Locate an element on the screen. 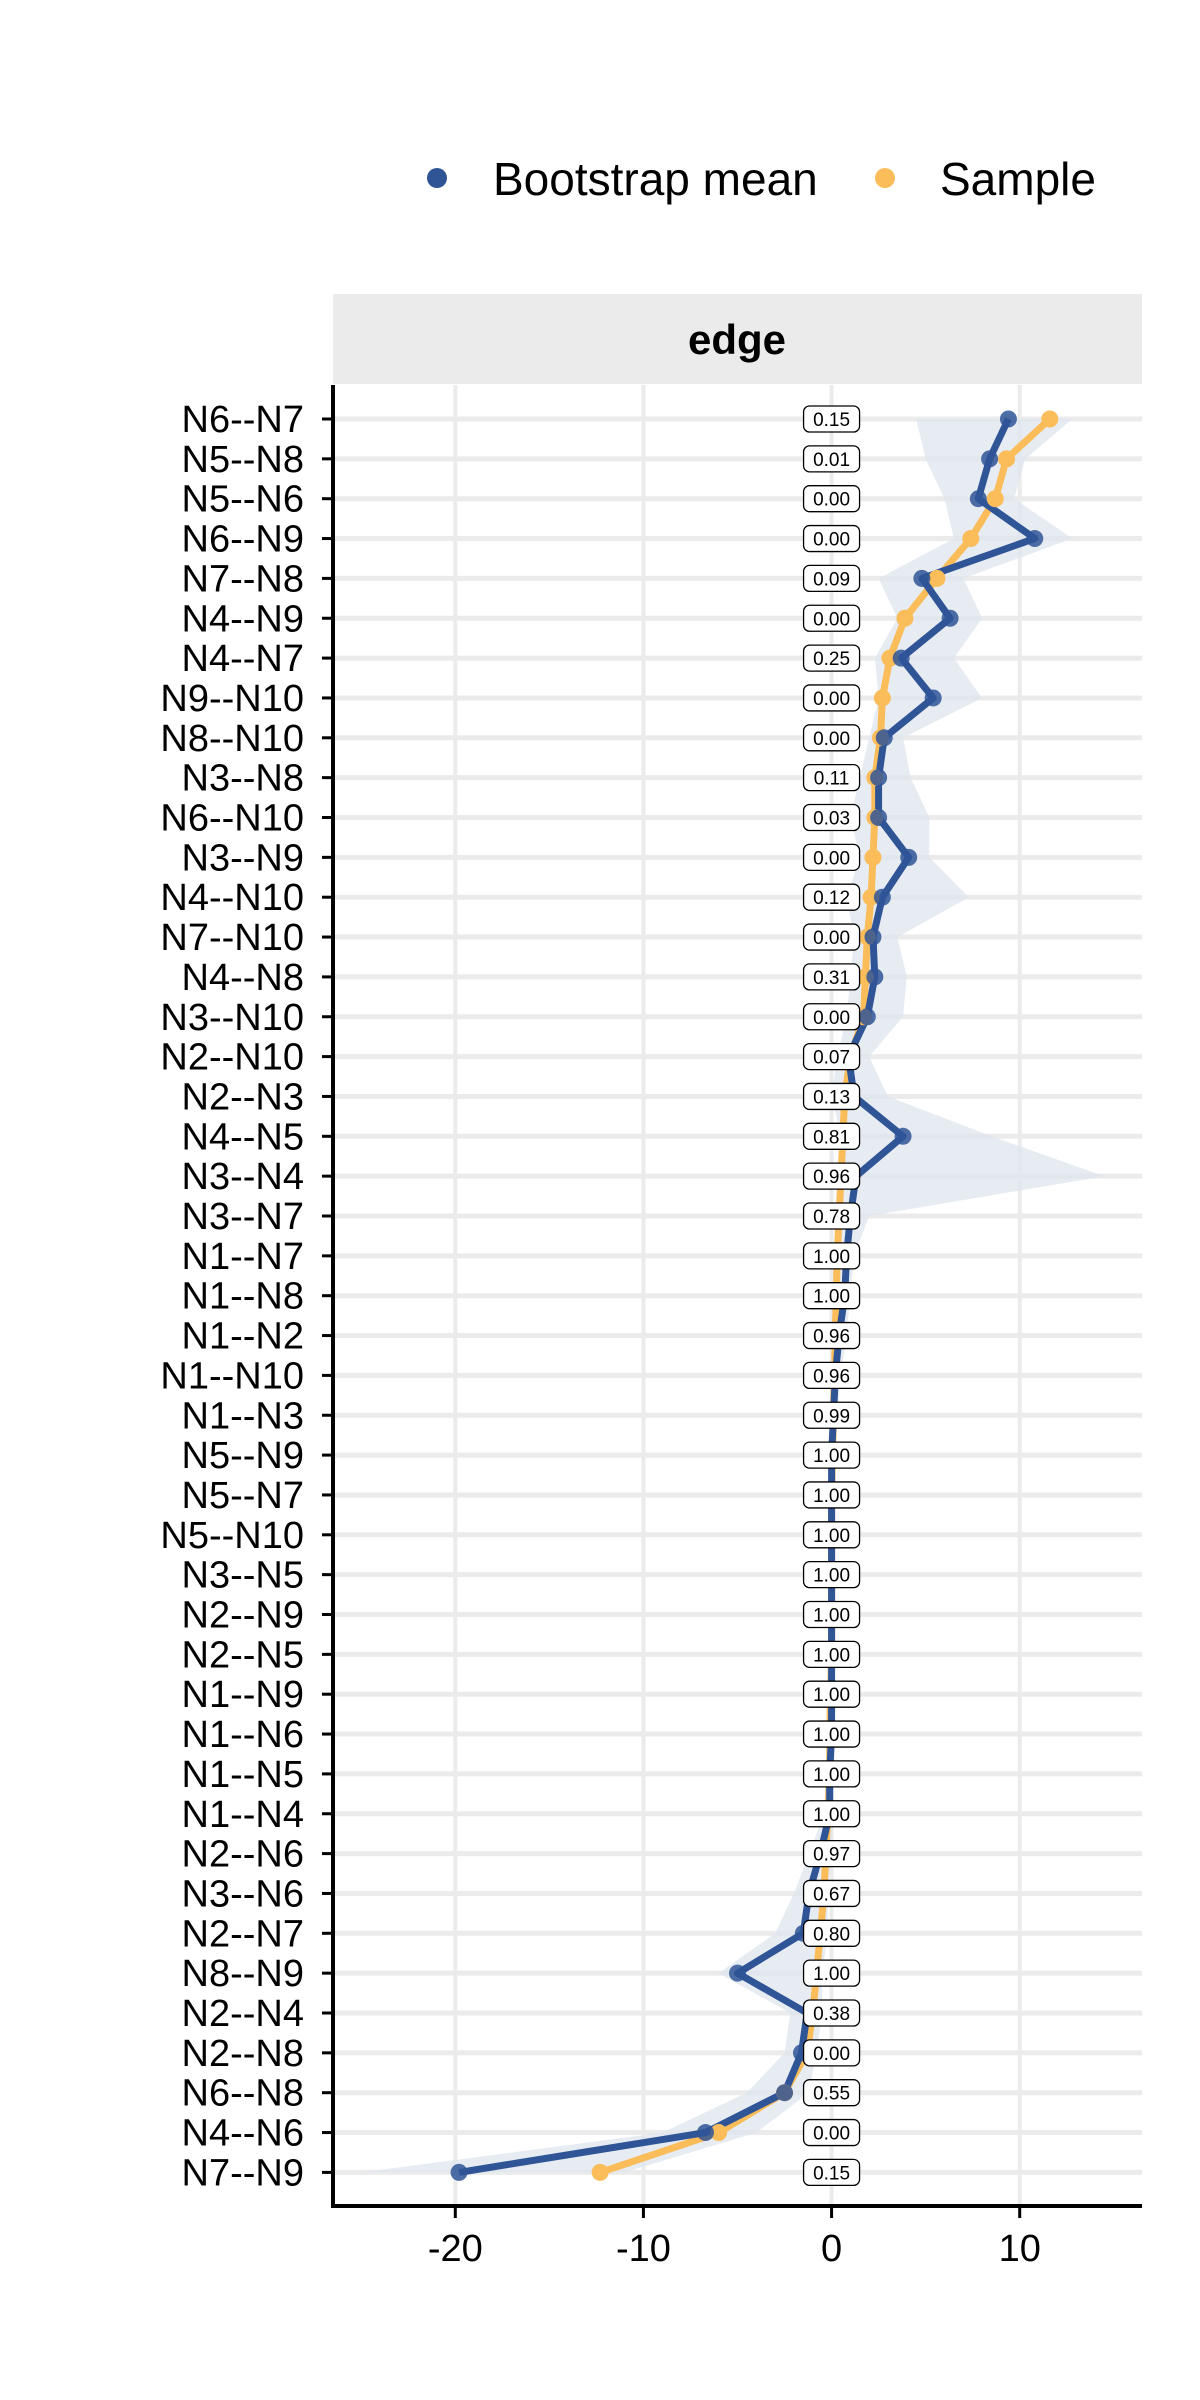 Image resolution: width=1200 pixels, height=2400 pixels. y-tick-label: N4--N9 is located at coordinates (243, 619).